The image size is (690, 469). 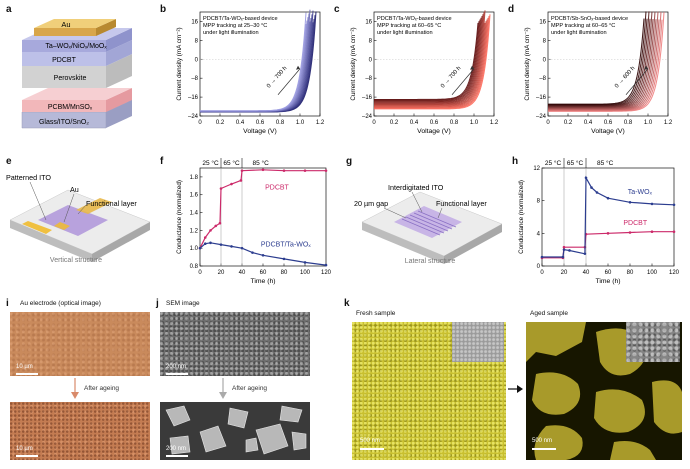 What do you see at coordinates (111, 203) in the screenshot?
I see `e-label-func: Functional layer` at bounding box center [111, 203].